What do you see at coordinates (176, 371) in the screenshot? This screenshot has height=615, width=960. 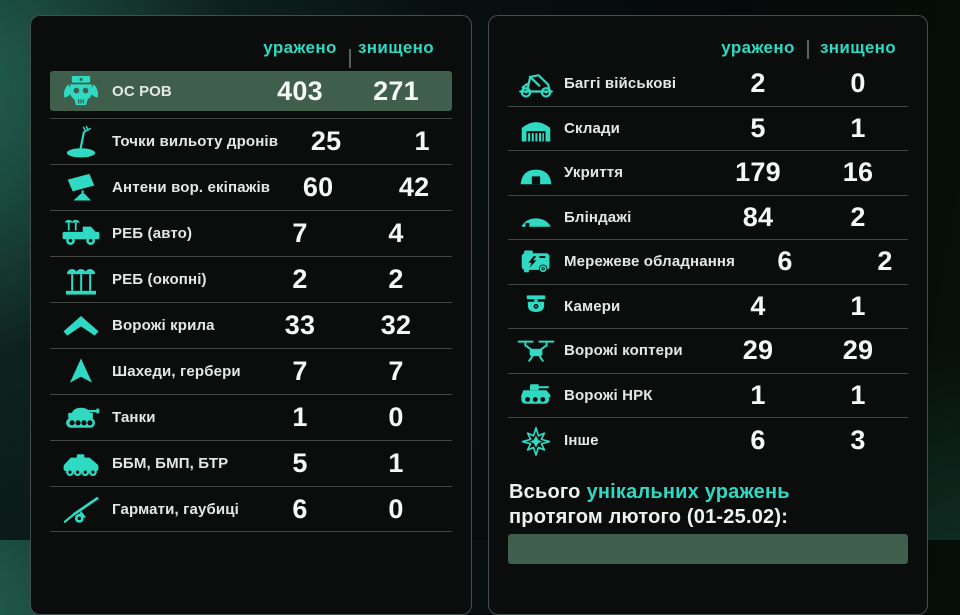 I see `row-label: Шахеди, гербери` at bounding box center [176, 371].